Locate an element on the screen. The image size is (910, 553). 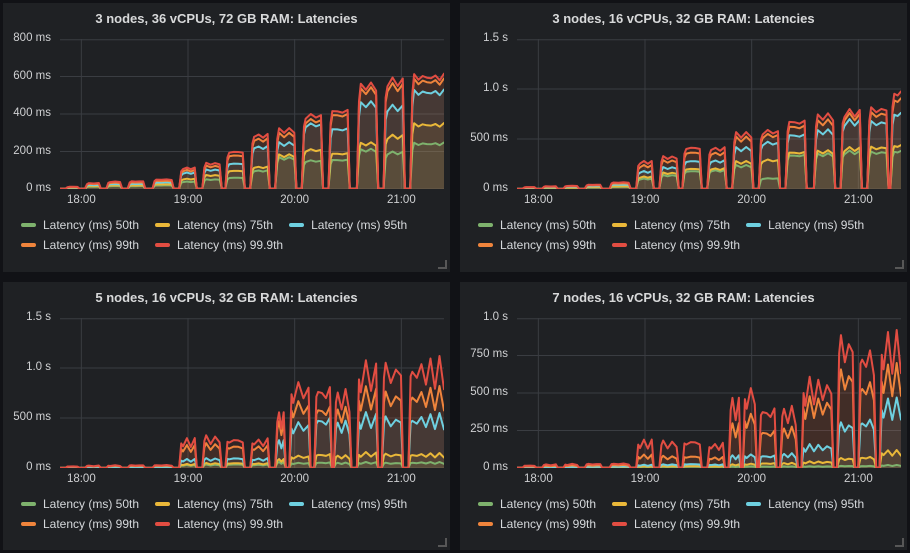
panel-title: 3 nodes, 36 vCPUs, 72 GB RAM: Latencies is located at coordinates (226, 18).